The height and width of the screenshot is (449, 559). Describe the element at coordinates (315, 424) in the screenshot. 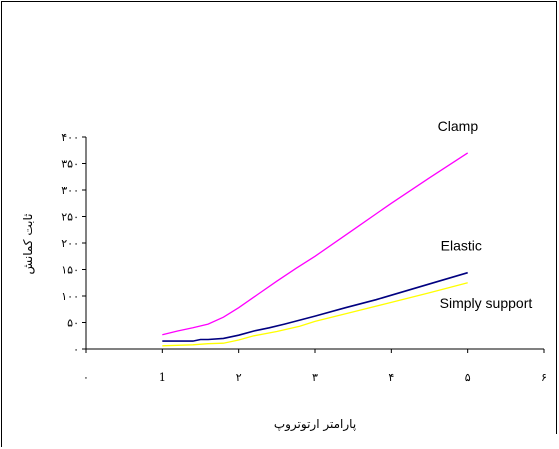

I see `x-axis-title: پارامتر ارتوتروپ` at that location.